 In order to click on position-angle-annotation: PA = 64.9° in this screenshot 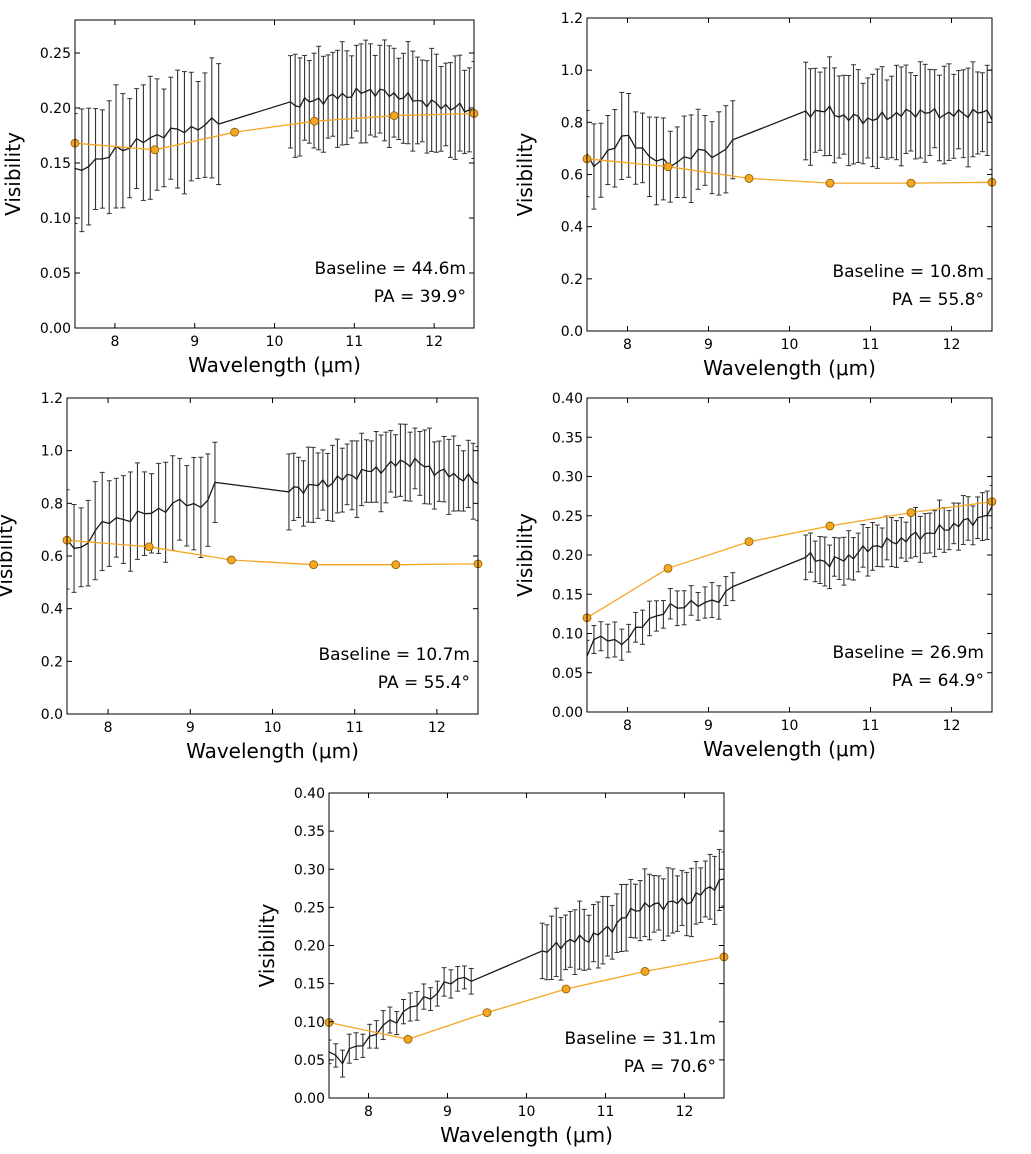, I will do `click(938, 681)`.